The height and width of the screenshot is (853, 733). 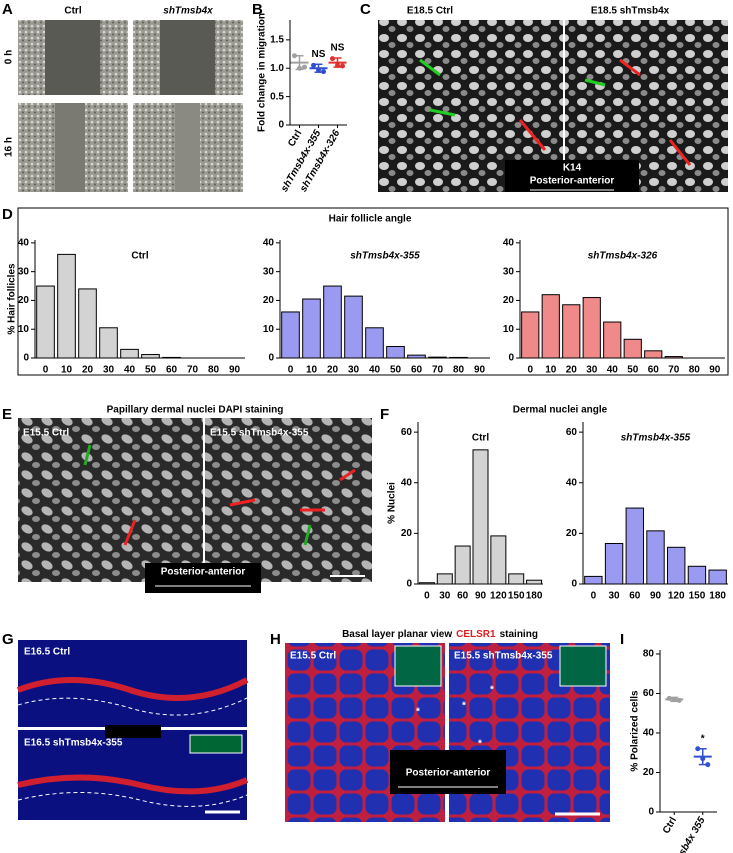 What do you see at coordinates (623, 256) in the screenshot?
I see `chart-title: shTmsb4x-326` at bounding box center [623, 256].